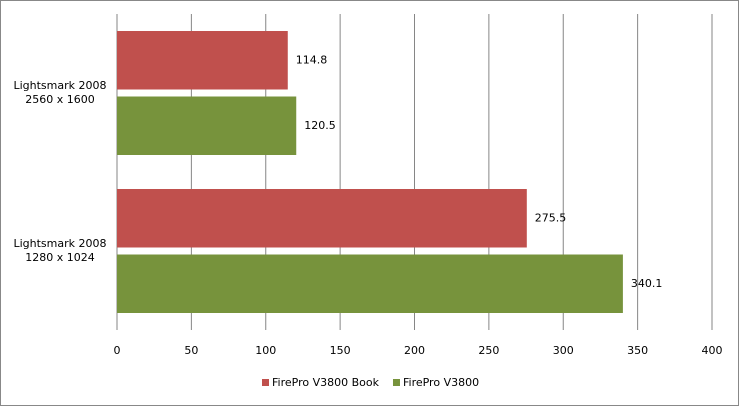  What do you see at coordinates (637, 350) in the screenshot?
I see `x-tick-label: 350` at bounding box center [637, 350].